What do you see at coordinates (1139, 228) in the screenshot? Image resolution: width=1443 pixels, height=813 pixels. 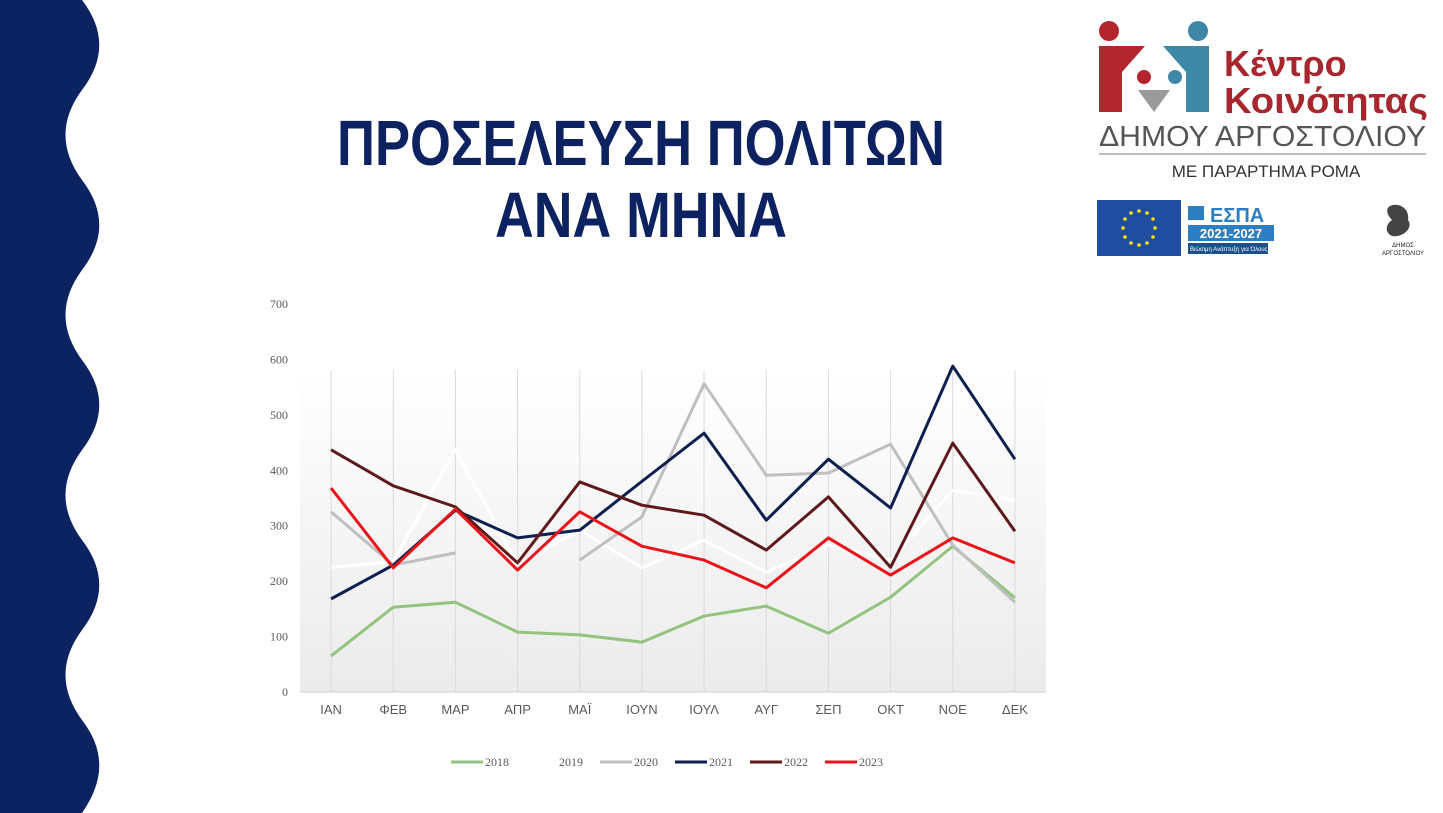 I see `eu-flag` at bounding box center [1139, 228].